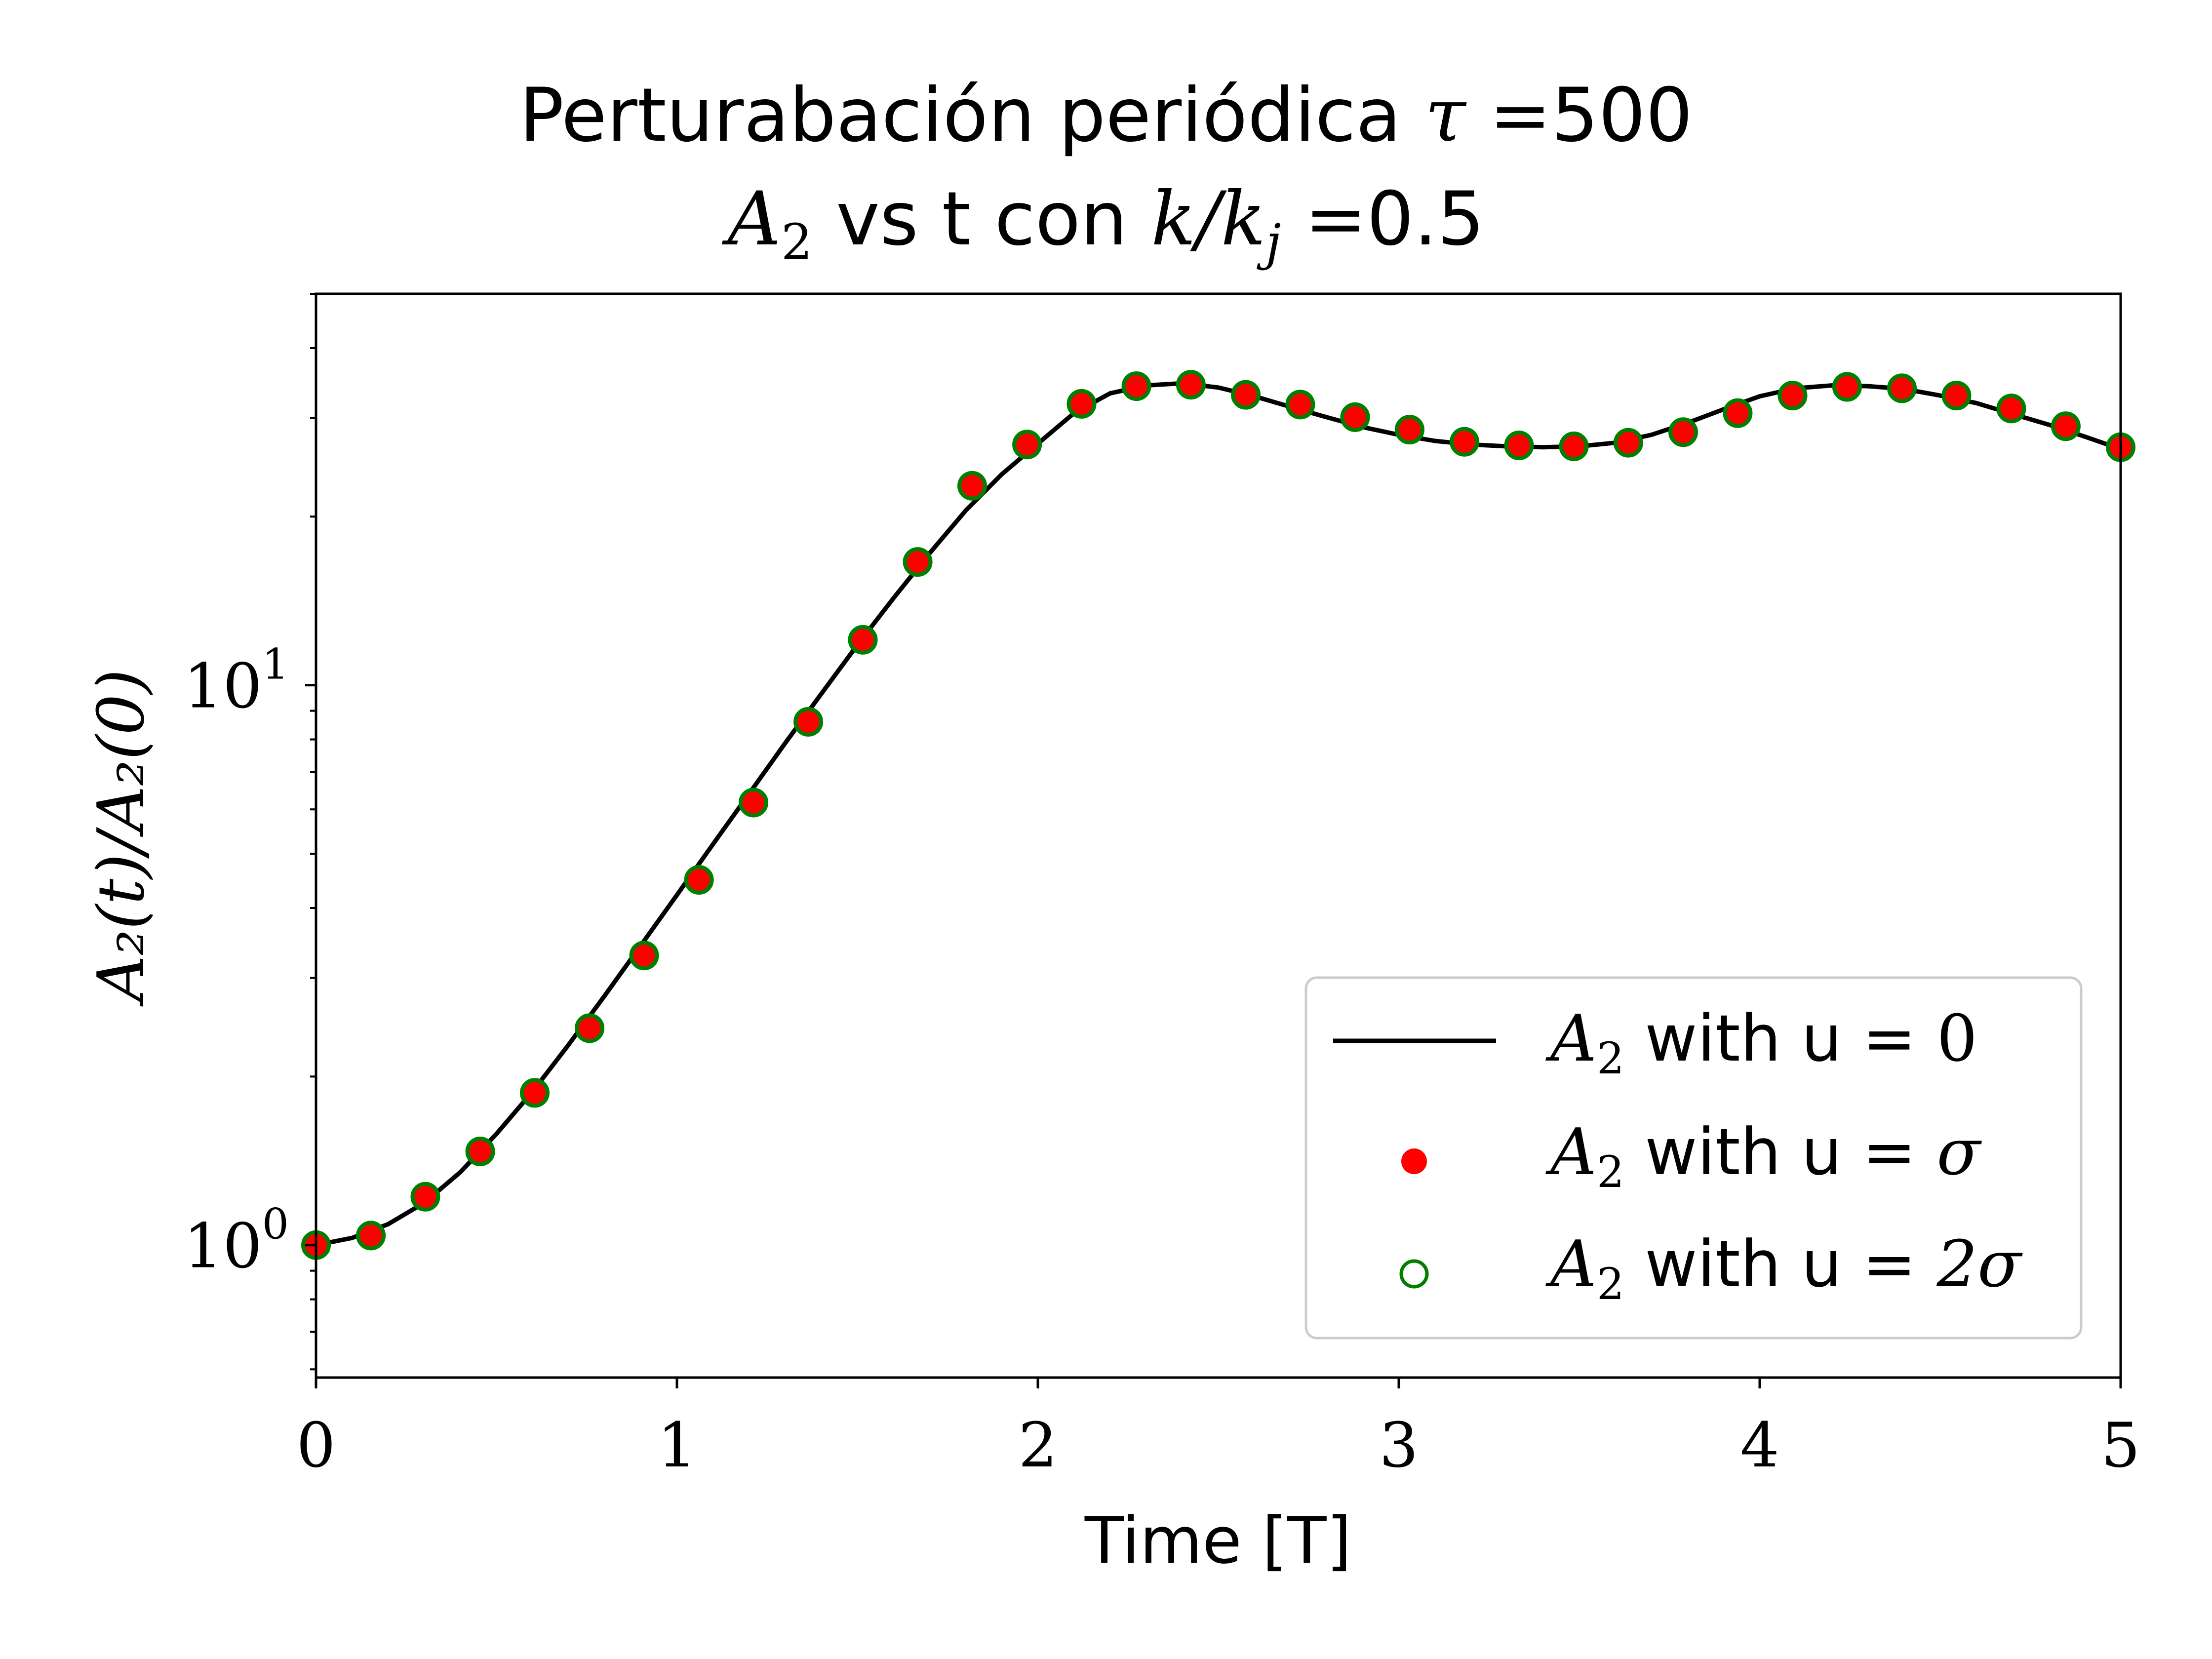 Image resolution: width=2212 pixels, height=1659 pixels. Describe the element at coordinates (1106, 116) in the screenshot. I see `chart-title-line-1: Perturabación periódica τ =500` at that location.